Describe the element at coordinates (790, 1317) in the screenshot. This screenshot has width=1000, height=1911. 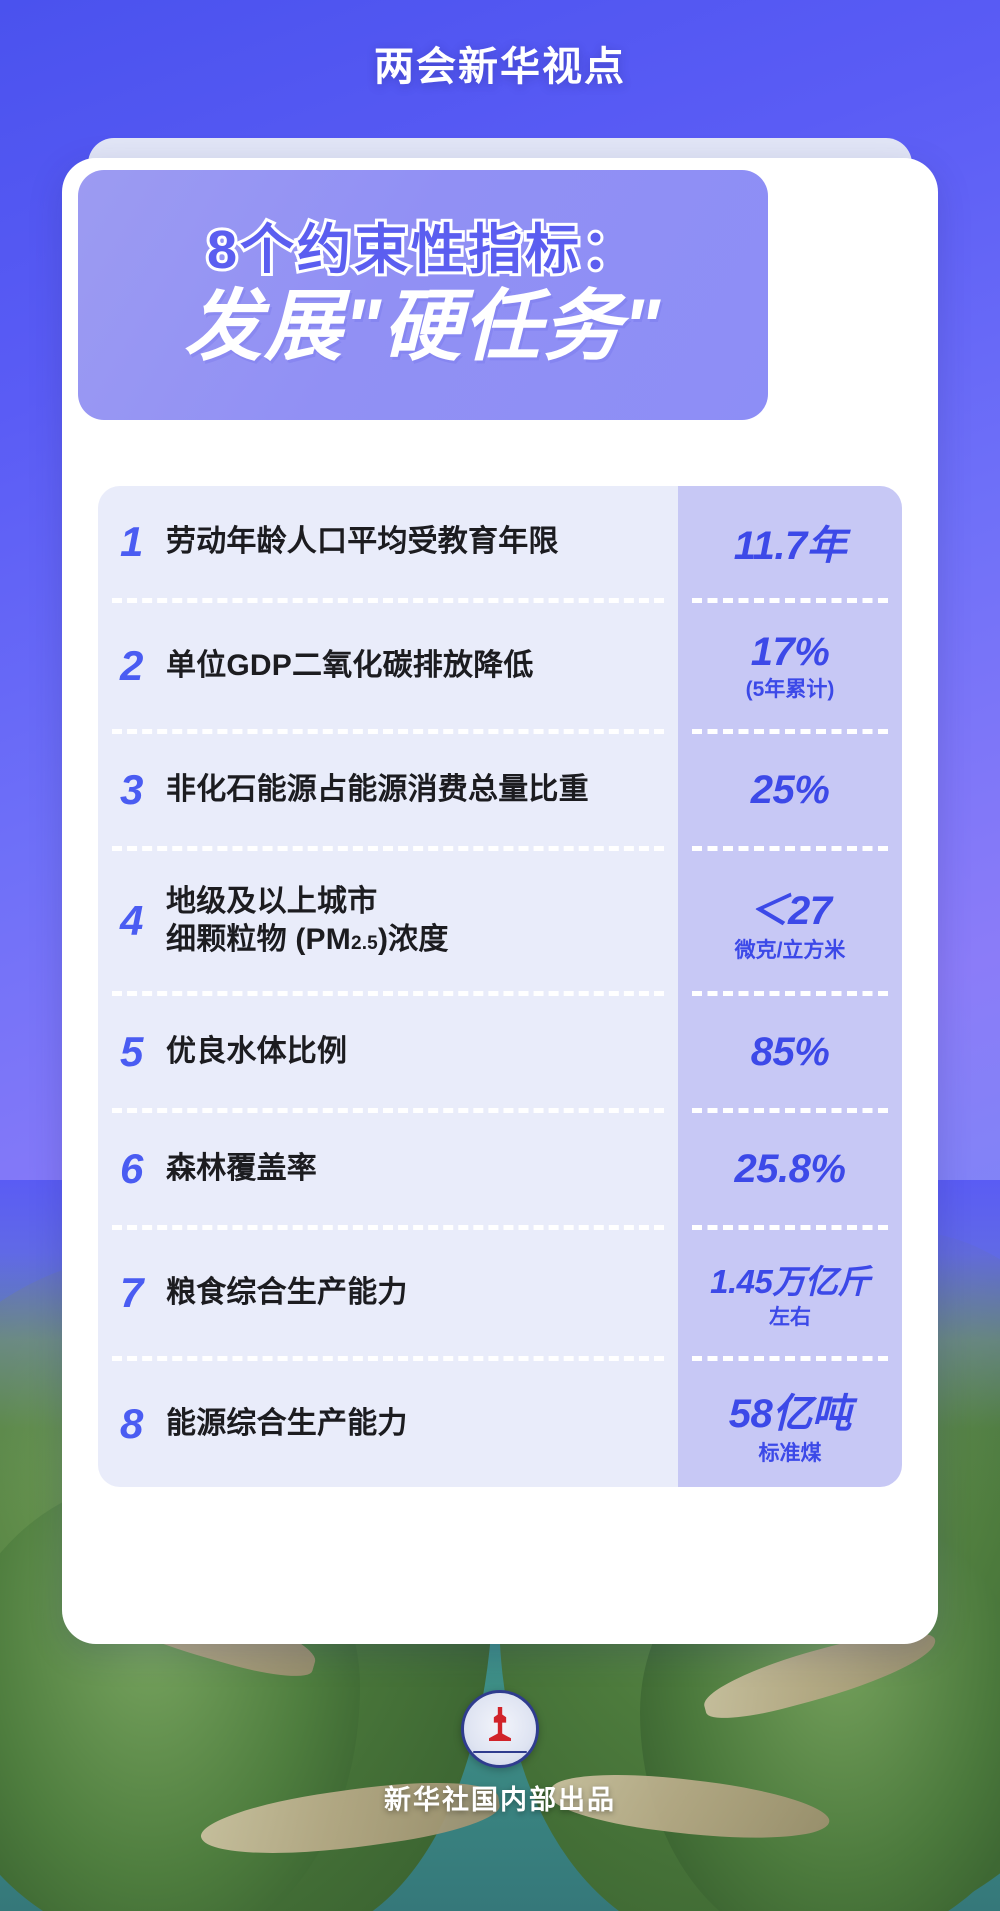
I see `row-value-sublabel: 左右` at that location.